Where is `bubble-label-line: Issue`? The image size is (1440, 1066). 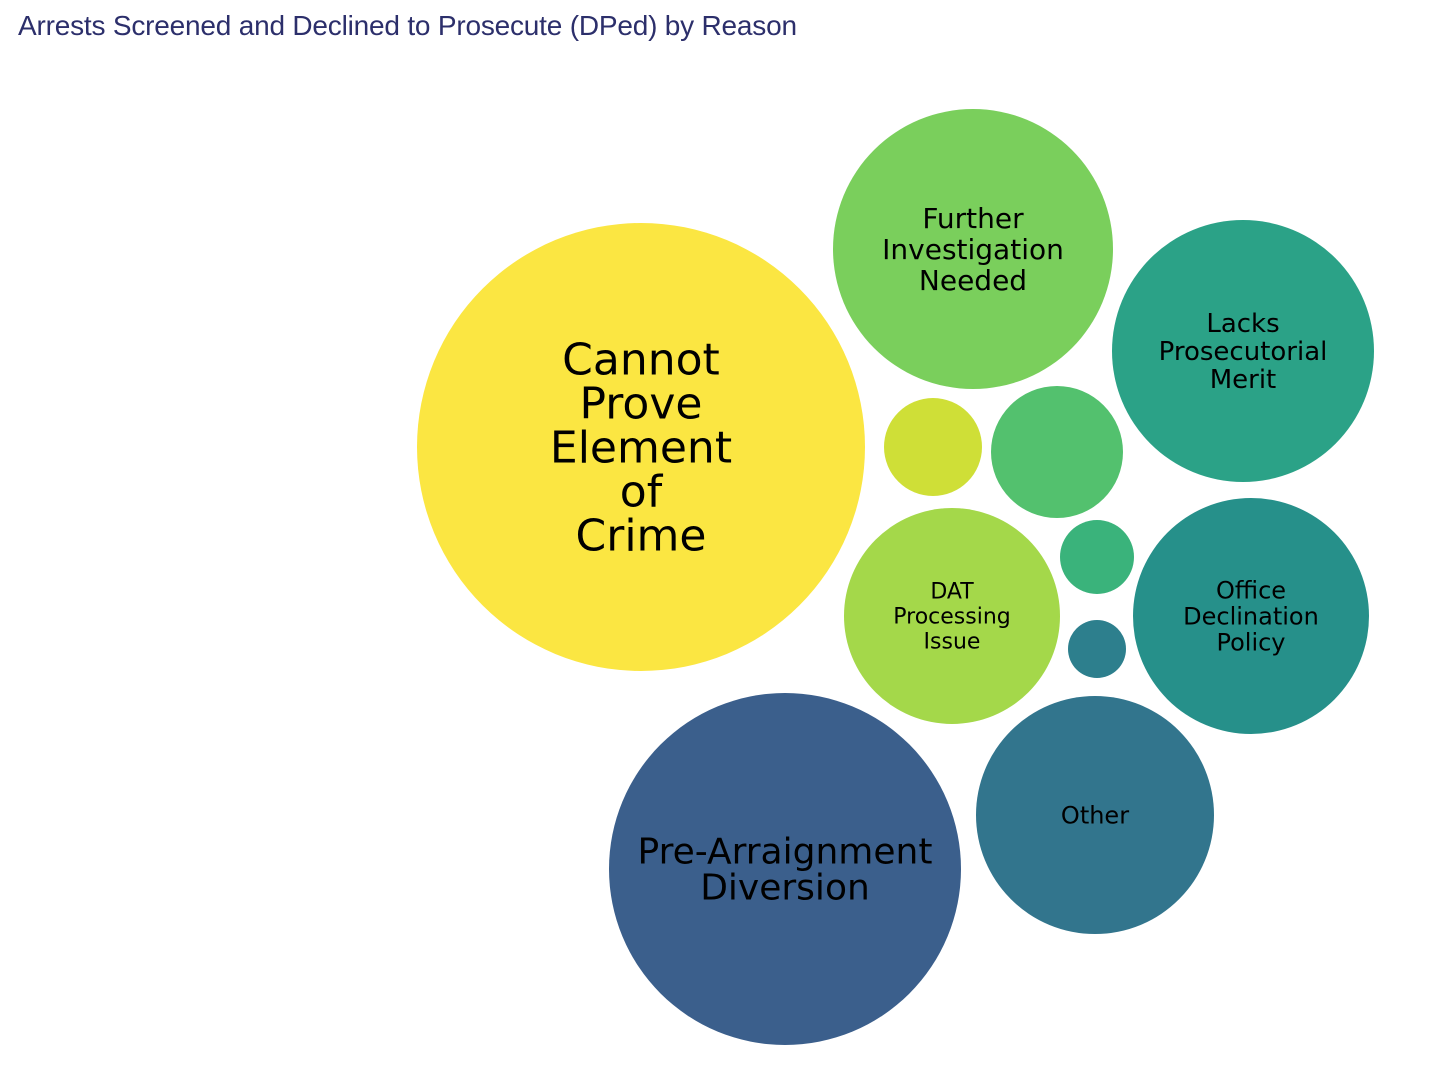 bubble-label-line: Issue is located at coordinates (952, 642).